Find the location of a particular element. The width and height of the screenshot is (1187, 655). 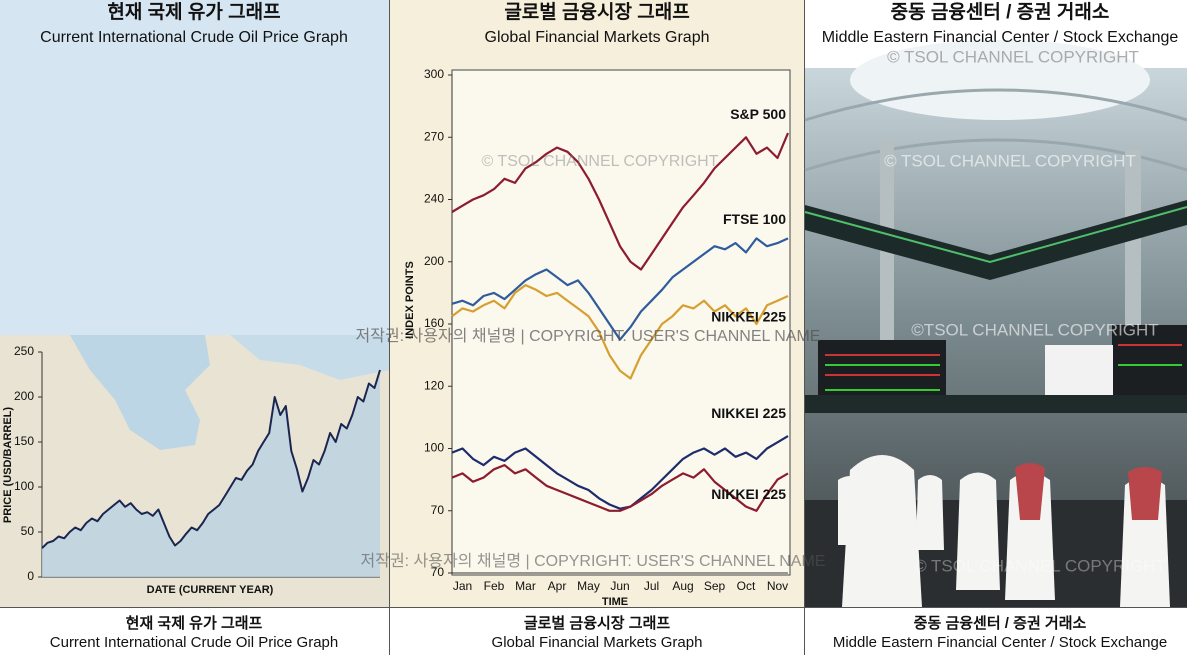

panel-title: 글로벌 금융시장 그래프 is located at coordinates (596, 12).